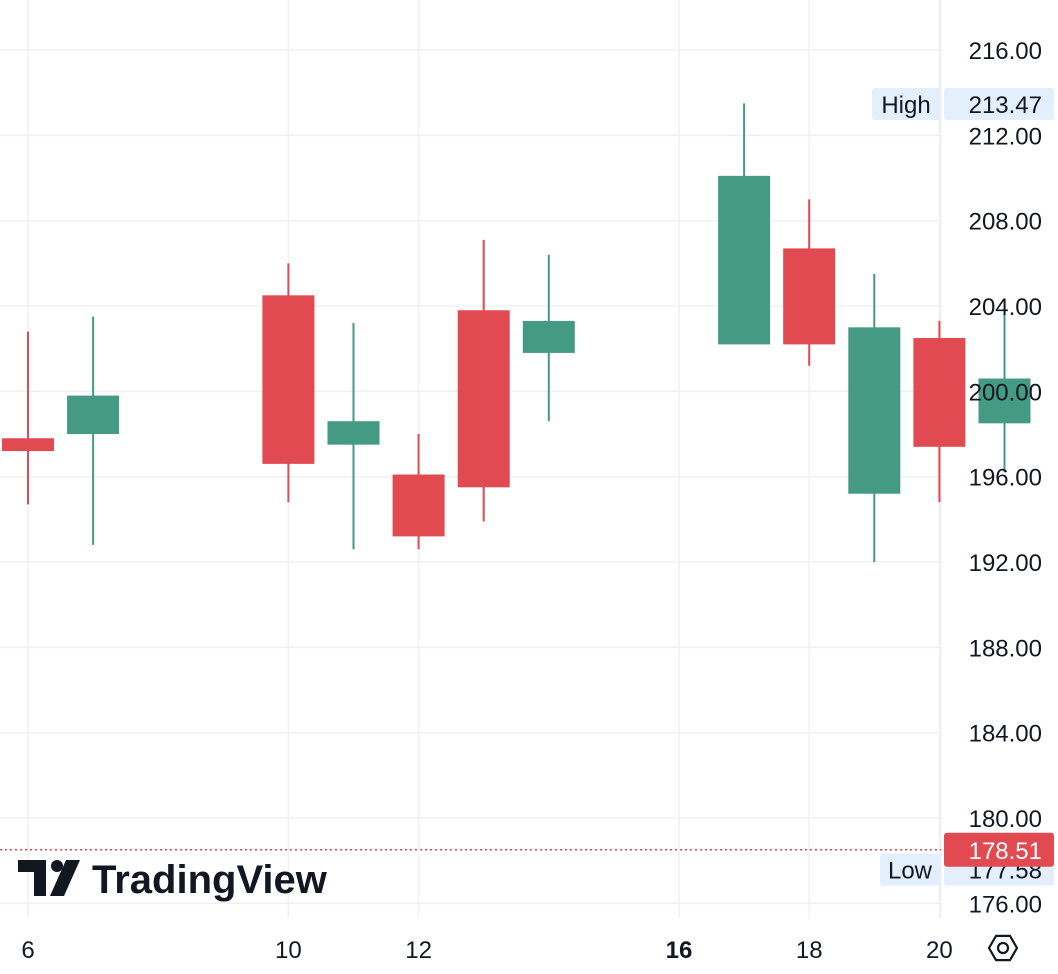 The image size is (1058, 974). What do you see at coordinates (27, 950) in the screenshot?
I see `x-tick-label: 6` at bounding box center [27, 950].